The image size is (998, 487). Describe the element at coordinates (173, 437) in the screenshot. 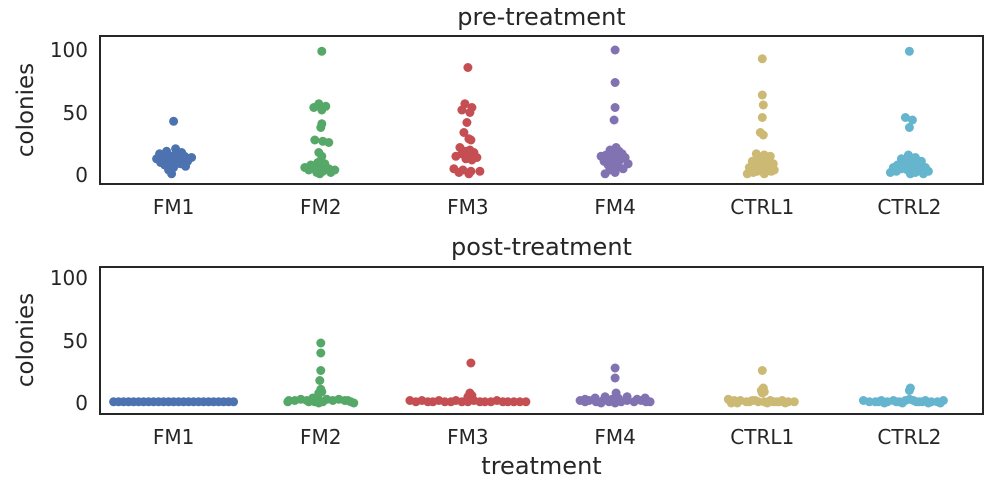

I see `x-tick-label-FM1: FM1` at that location.